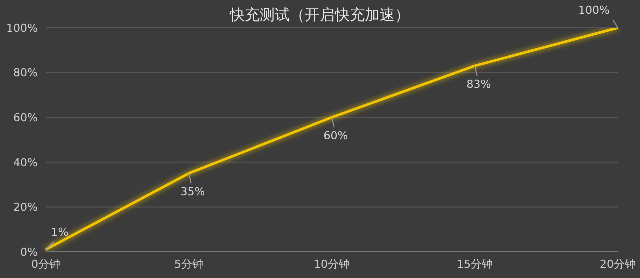  I want to click on x-tick-label: 0分钟, so click(46, 264).